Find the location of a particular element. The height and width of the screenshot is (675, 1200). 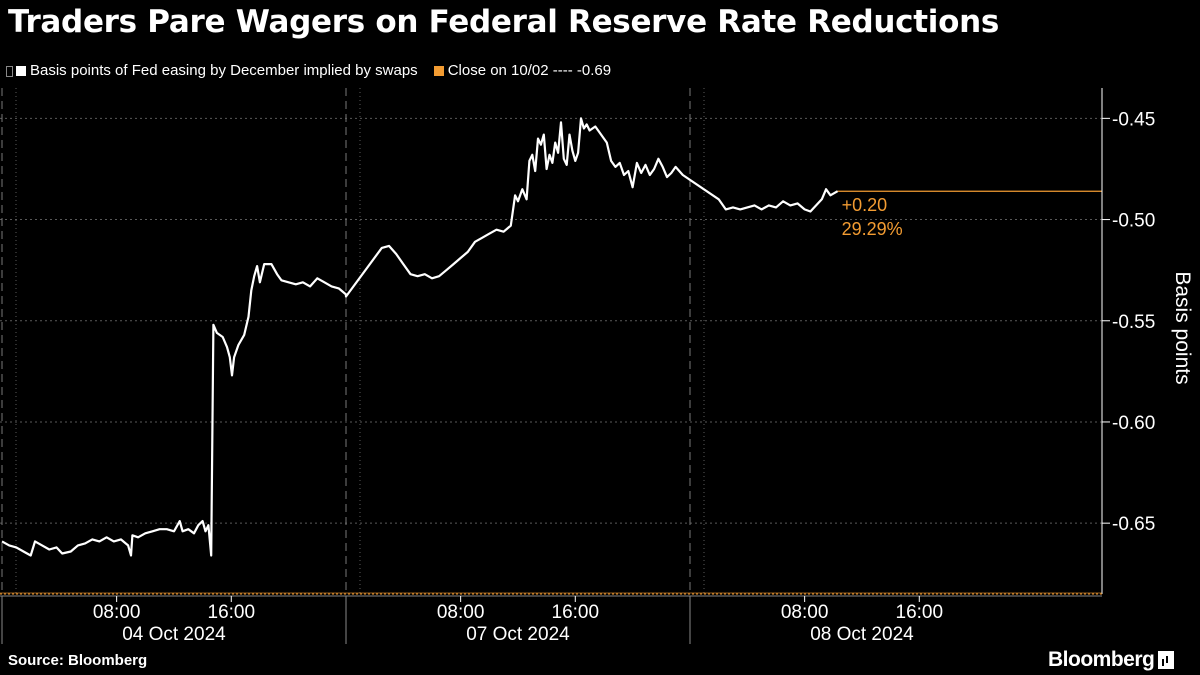

y-tick-label: -0.45 is located at coordinates (1133, 119).